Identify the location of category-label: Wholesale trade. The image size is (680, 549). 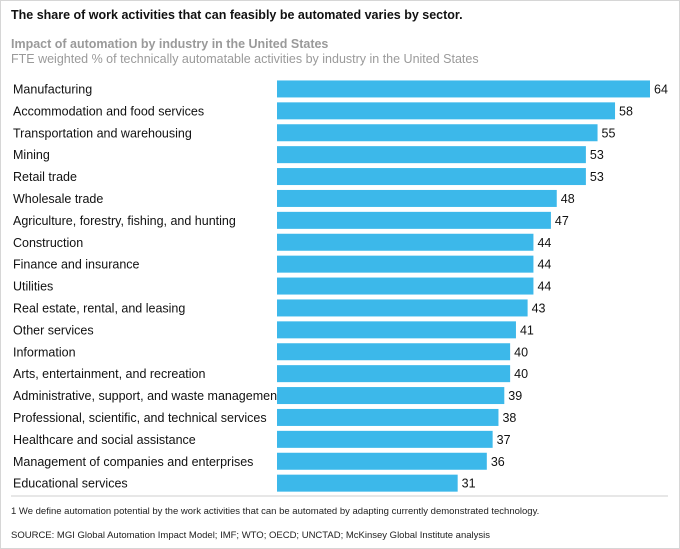
(58, 199).